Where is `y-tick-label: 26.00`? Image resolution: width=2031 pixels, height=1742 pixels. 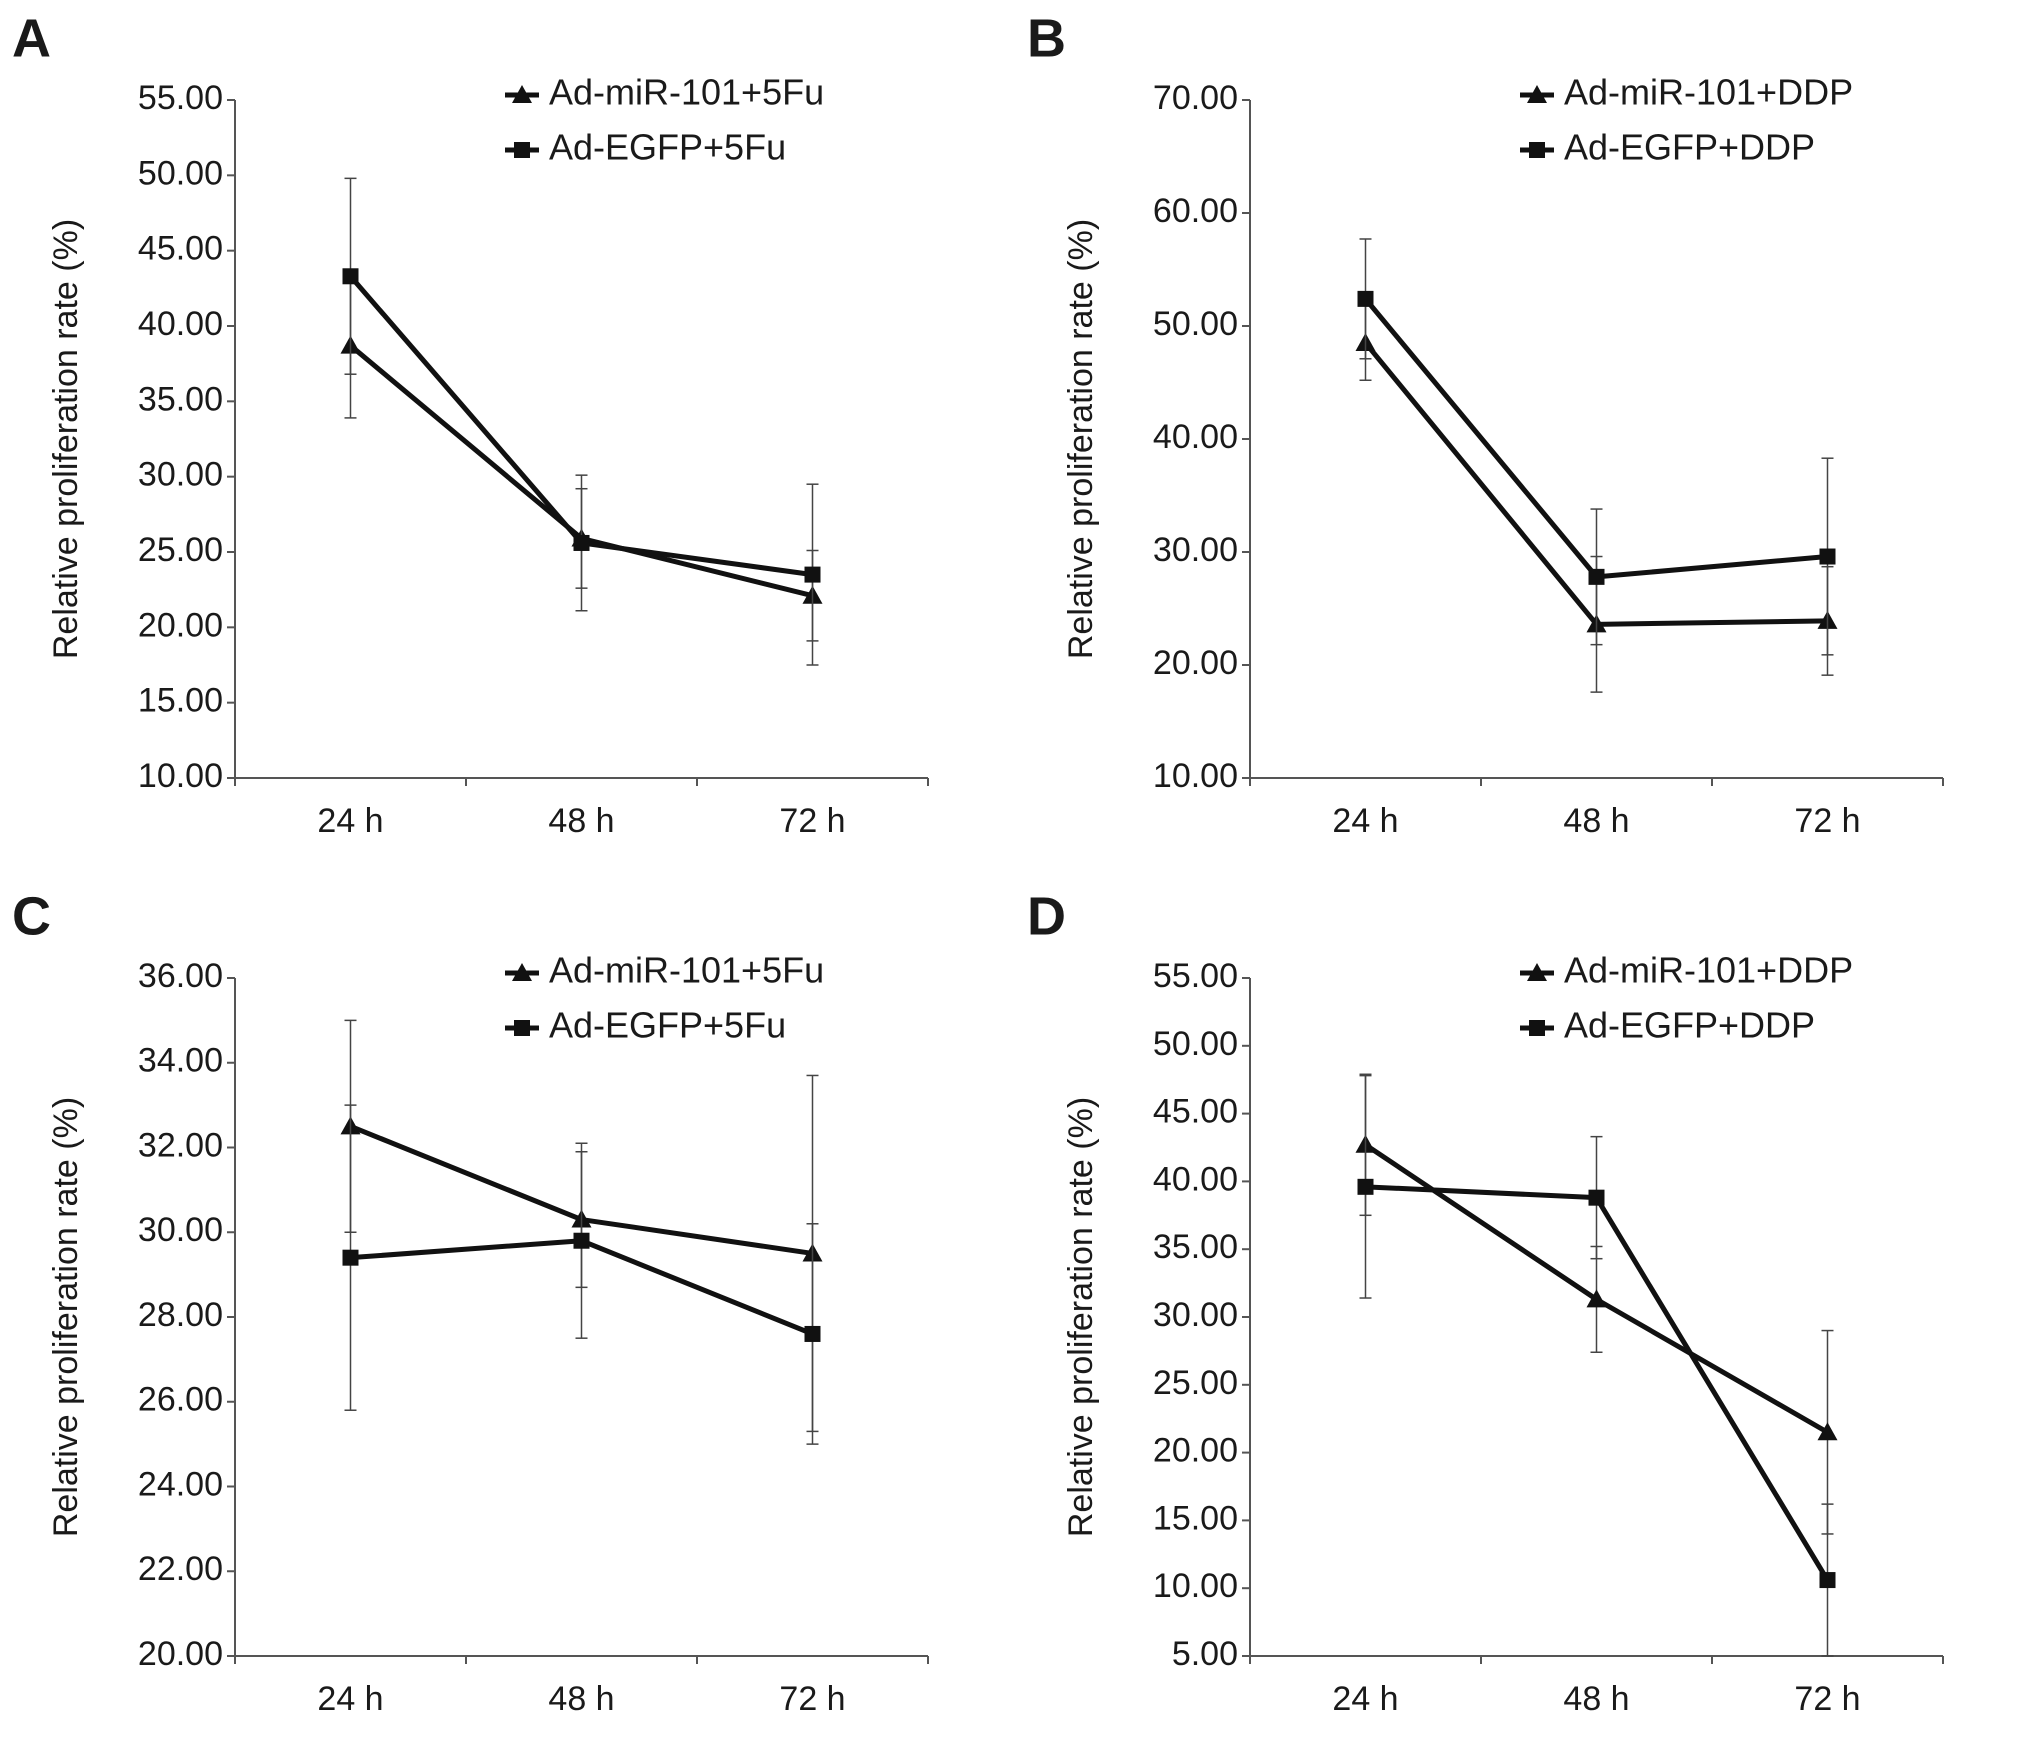
y-tick-label: 26.00 is located at coordinates (180, 1400).